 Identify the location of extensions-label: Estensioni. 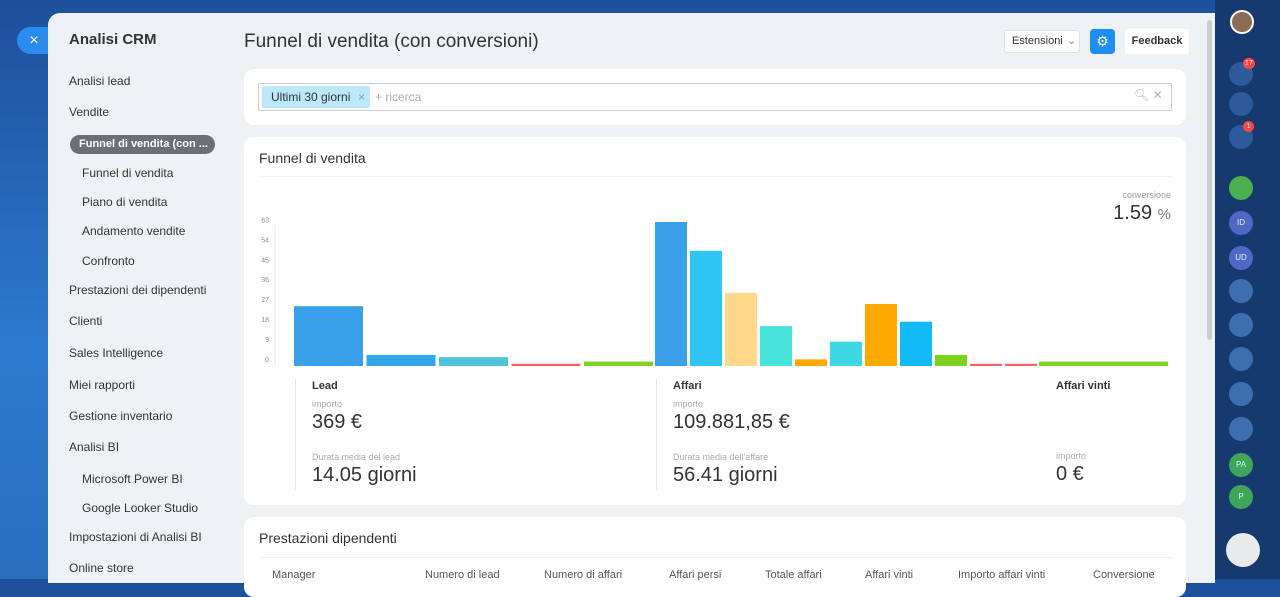
(1037, 41).